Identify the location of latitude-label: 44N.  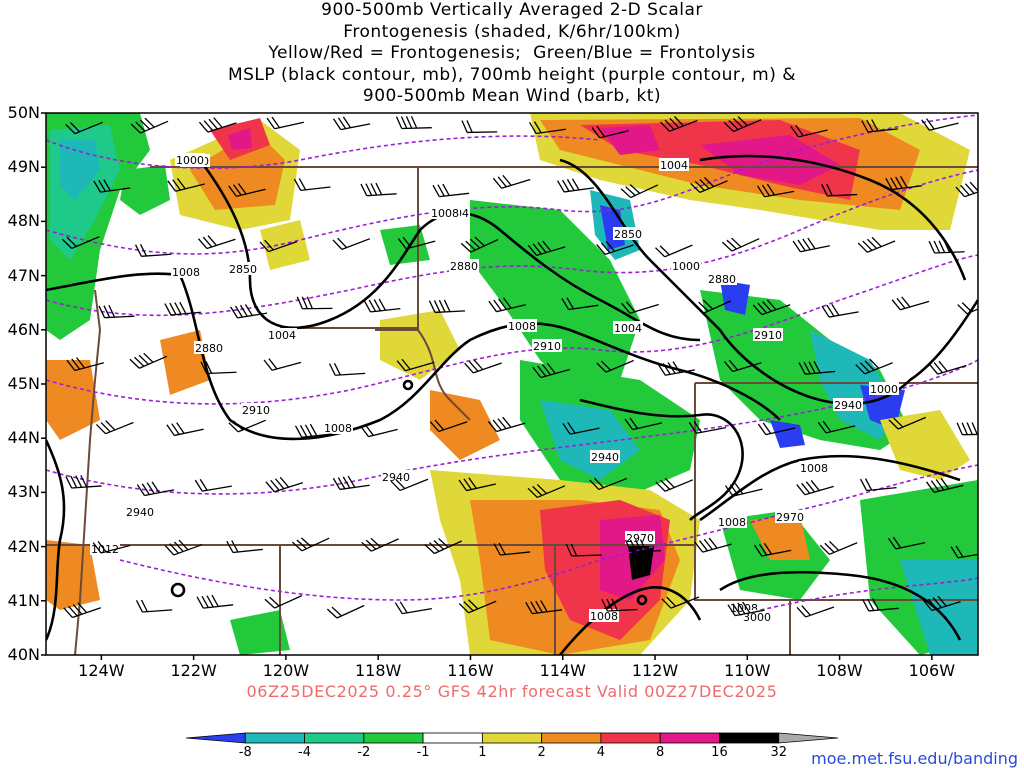
(23, 438).